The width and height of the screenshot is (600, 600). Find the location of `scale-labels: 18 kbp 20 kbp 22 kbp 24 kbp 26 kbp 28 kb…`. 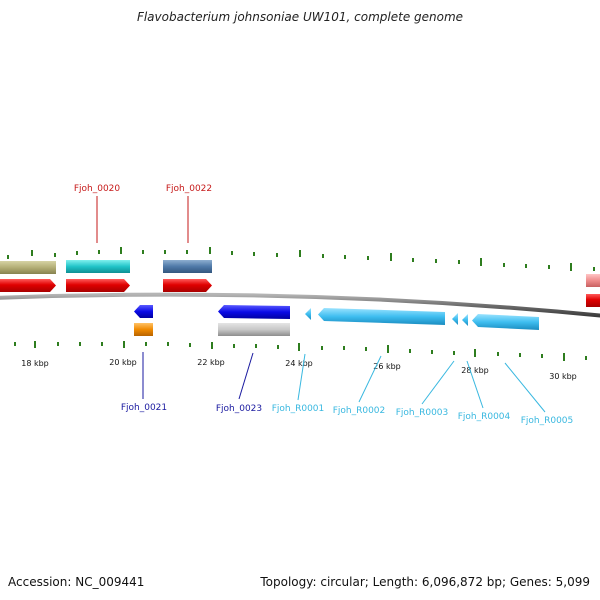

scale-labels: 18 kbp 20 kbp 22 kbp 24 kbp 26 kbp 28 kb… is located at coordinates (299, 369).